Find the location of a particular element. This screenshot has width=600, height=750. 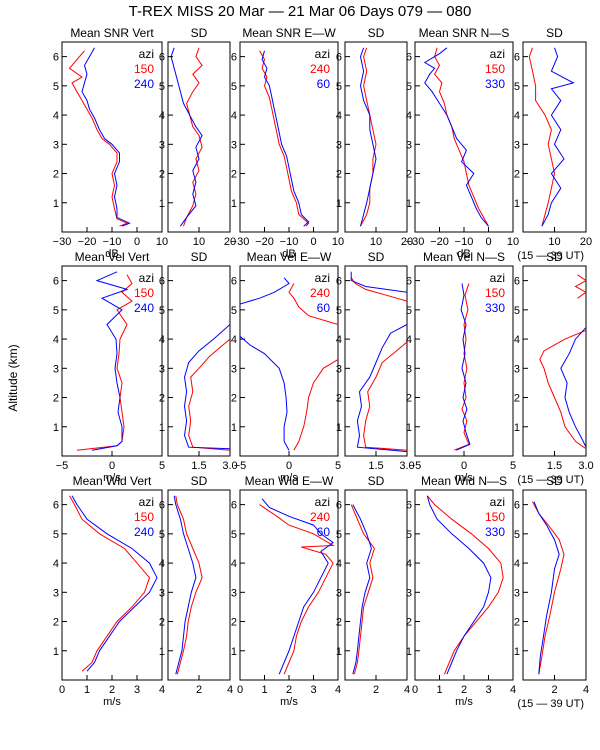

x-tick-label: 5 is located at coordinates (338, 466).